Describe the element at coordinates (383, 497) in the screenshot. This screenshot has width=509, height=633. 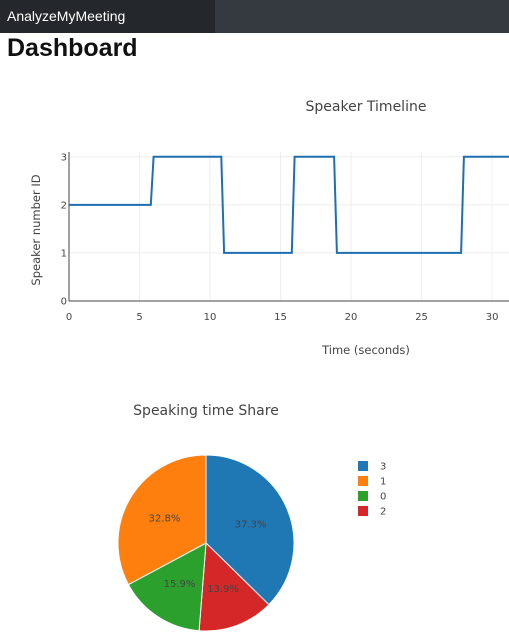
I see `legend-label: 0` at that location.